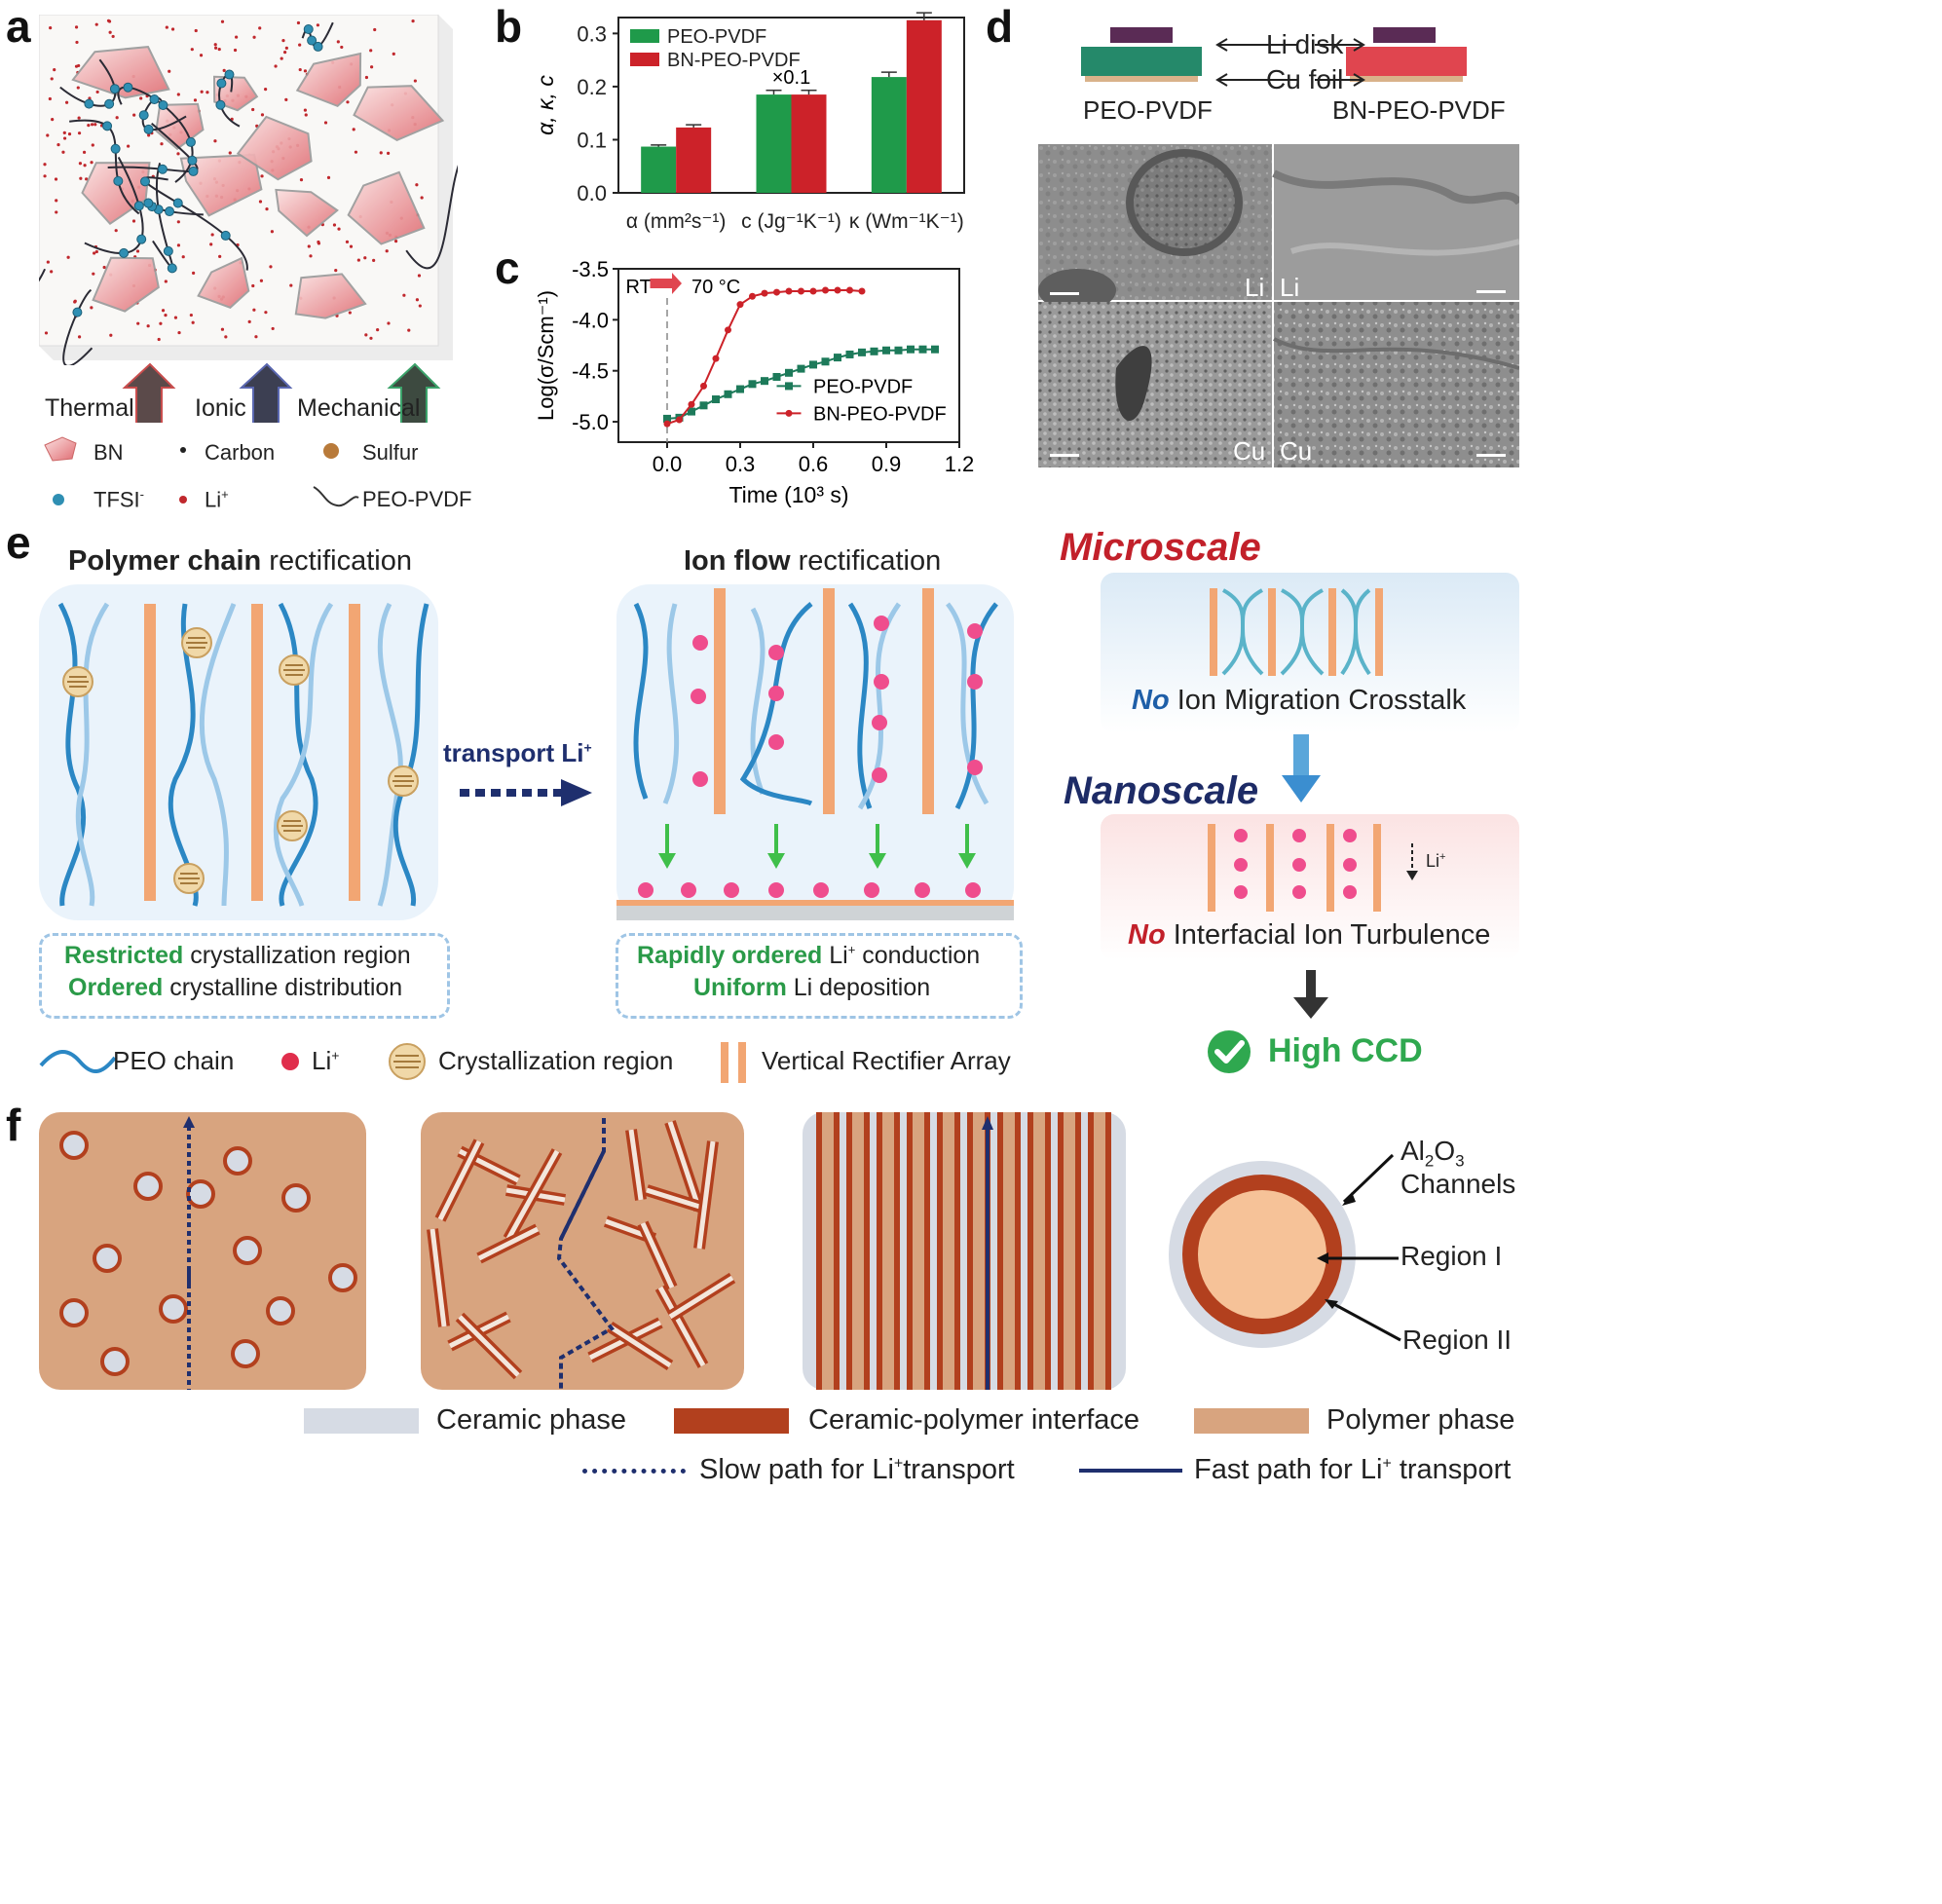 The image size is (1942, 1904). I want to click on mechanical-label: Mechanical, so click(359, 408).